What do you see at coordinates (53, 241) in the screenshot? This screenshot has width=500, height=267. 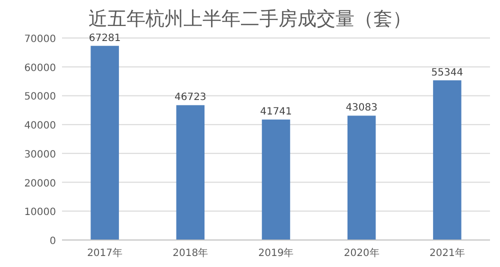 I see `y-tick-label: 0` at bounding box center [53, 241].